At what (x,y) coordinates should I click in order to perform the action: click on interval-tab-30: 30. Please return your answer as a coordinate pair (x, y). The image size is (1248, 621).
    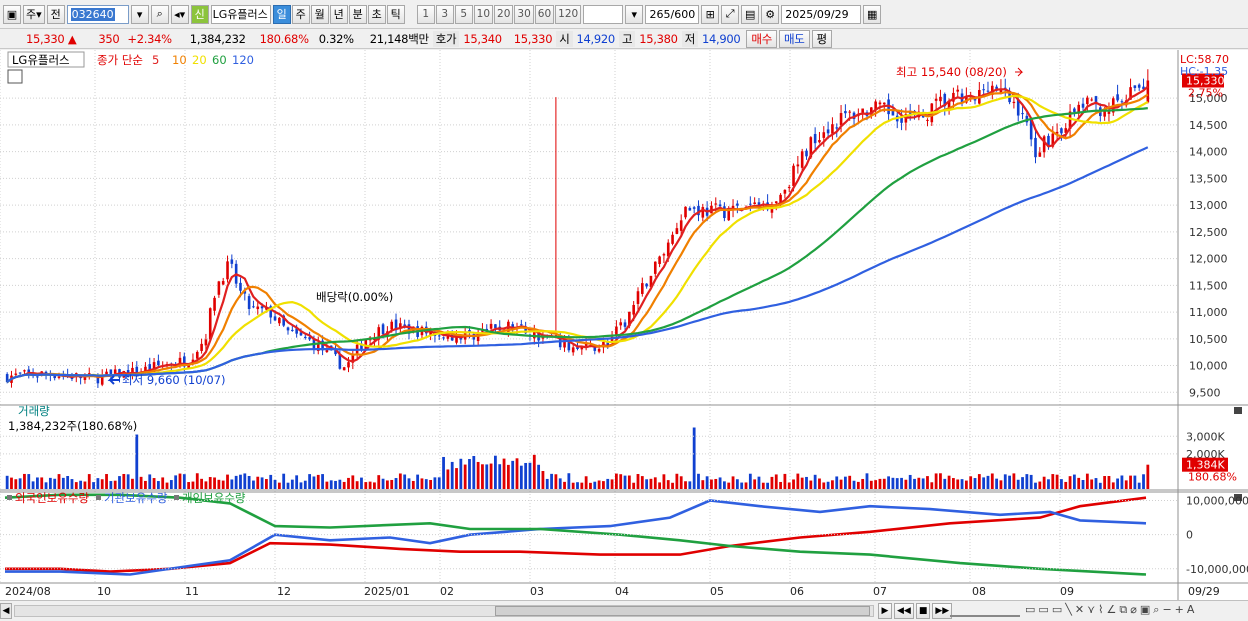
    Looking at the image, I should click on (524, 14).